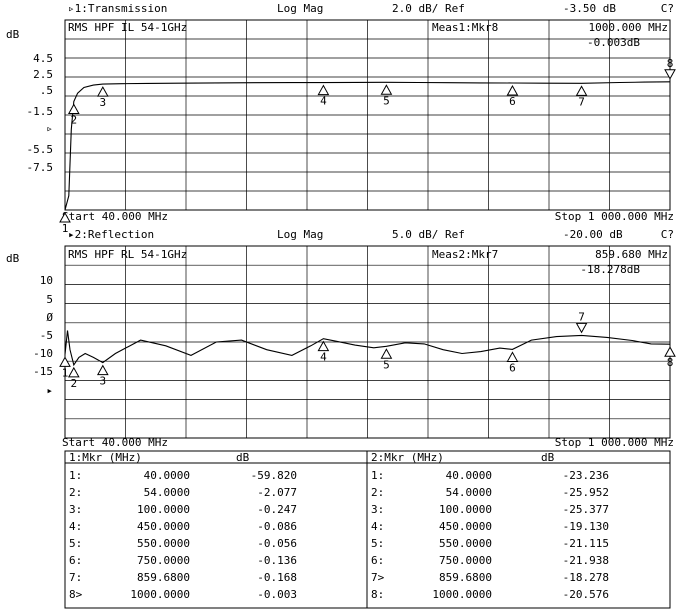  I want to click on marker-row-value: -2.077, so click(277, 492).